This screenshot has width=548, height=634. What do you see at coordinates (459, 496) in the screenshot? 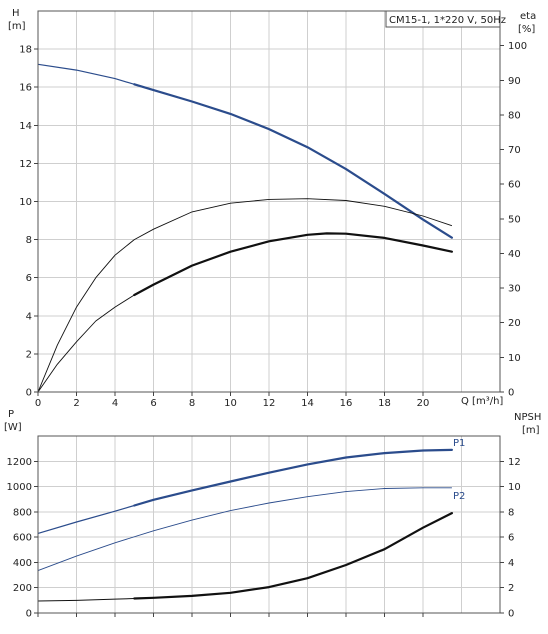
I see `p2-label: P2` at bounding box center [459, 496].